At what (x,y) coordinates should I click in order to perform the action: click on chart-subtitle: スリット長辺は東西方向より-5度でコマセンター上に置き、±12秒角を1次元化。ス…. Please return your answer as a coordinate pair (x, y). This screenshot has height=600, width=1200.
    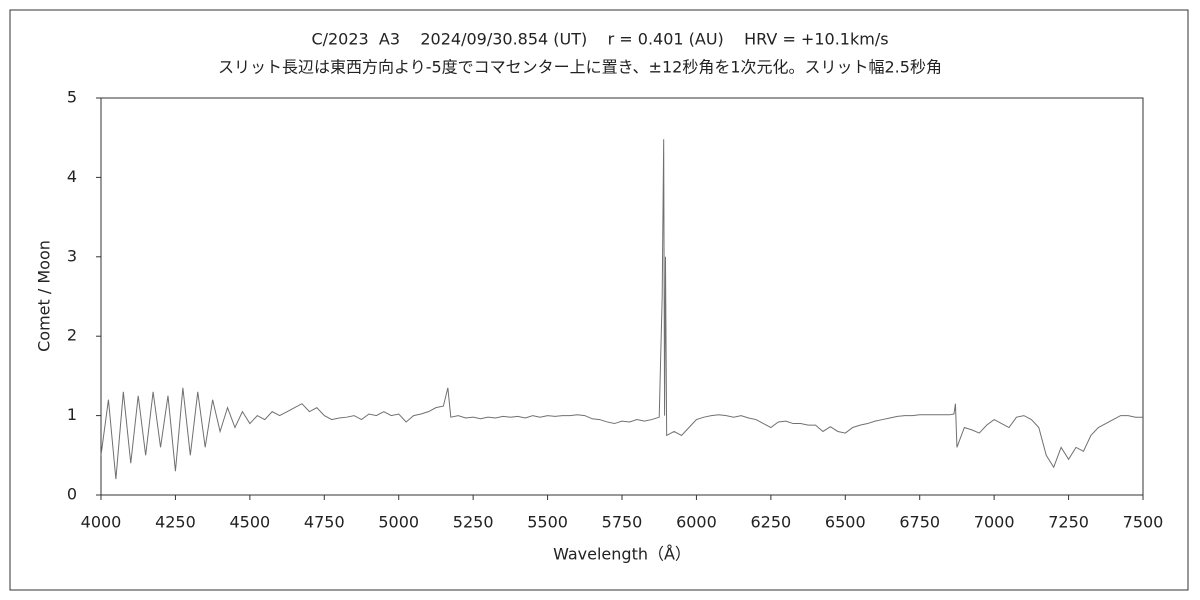
    Looking at the image, I should click on (580, 67).